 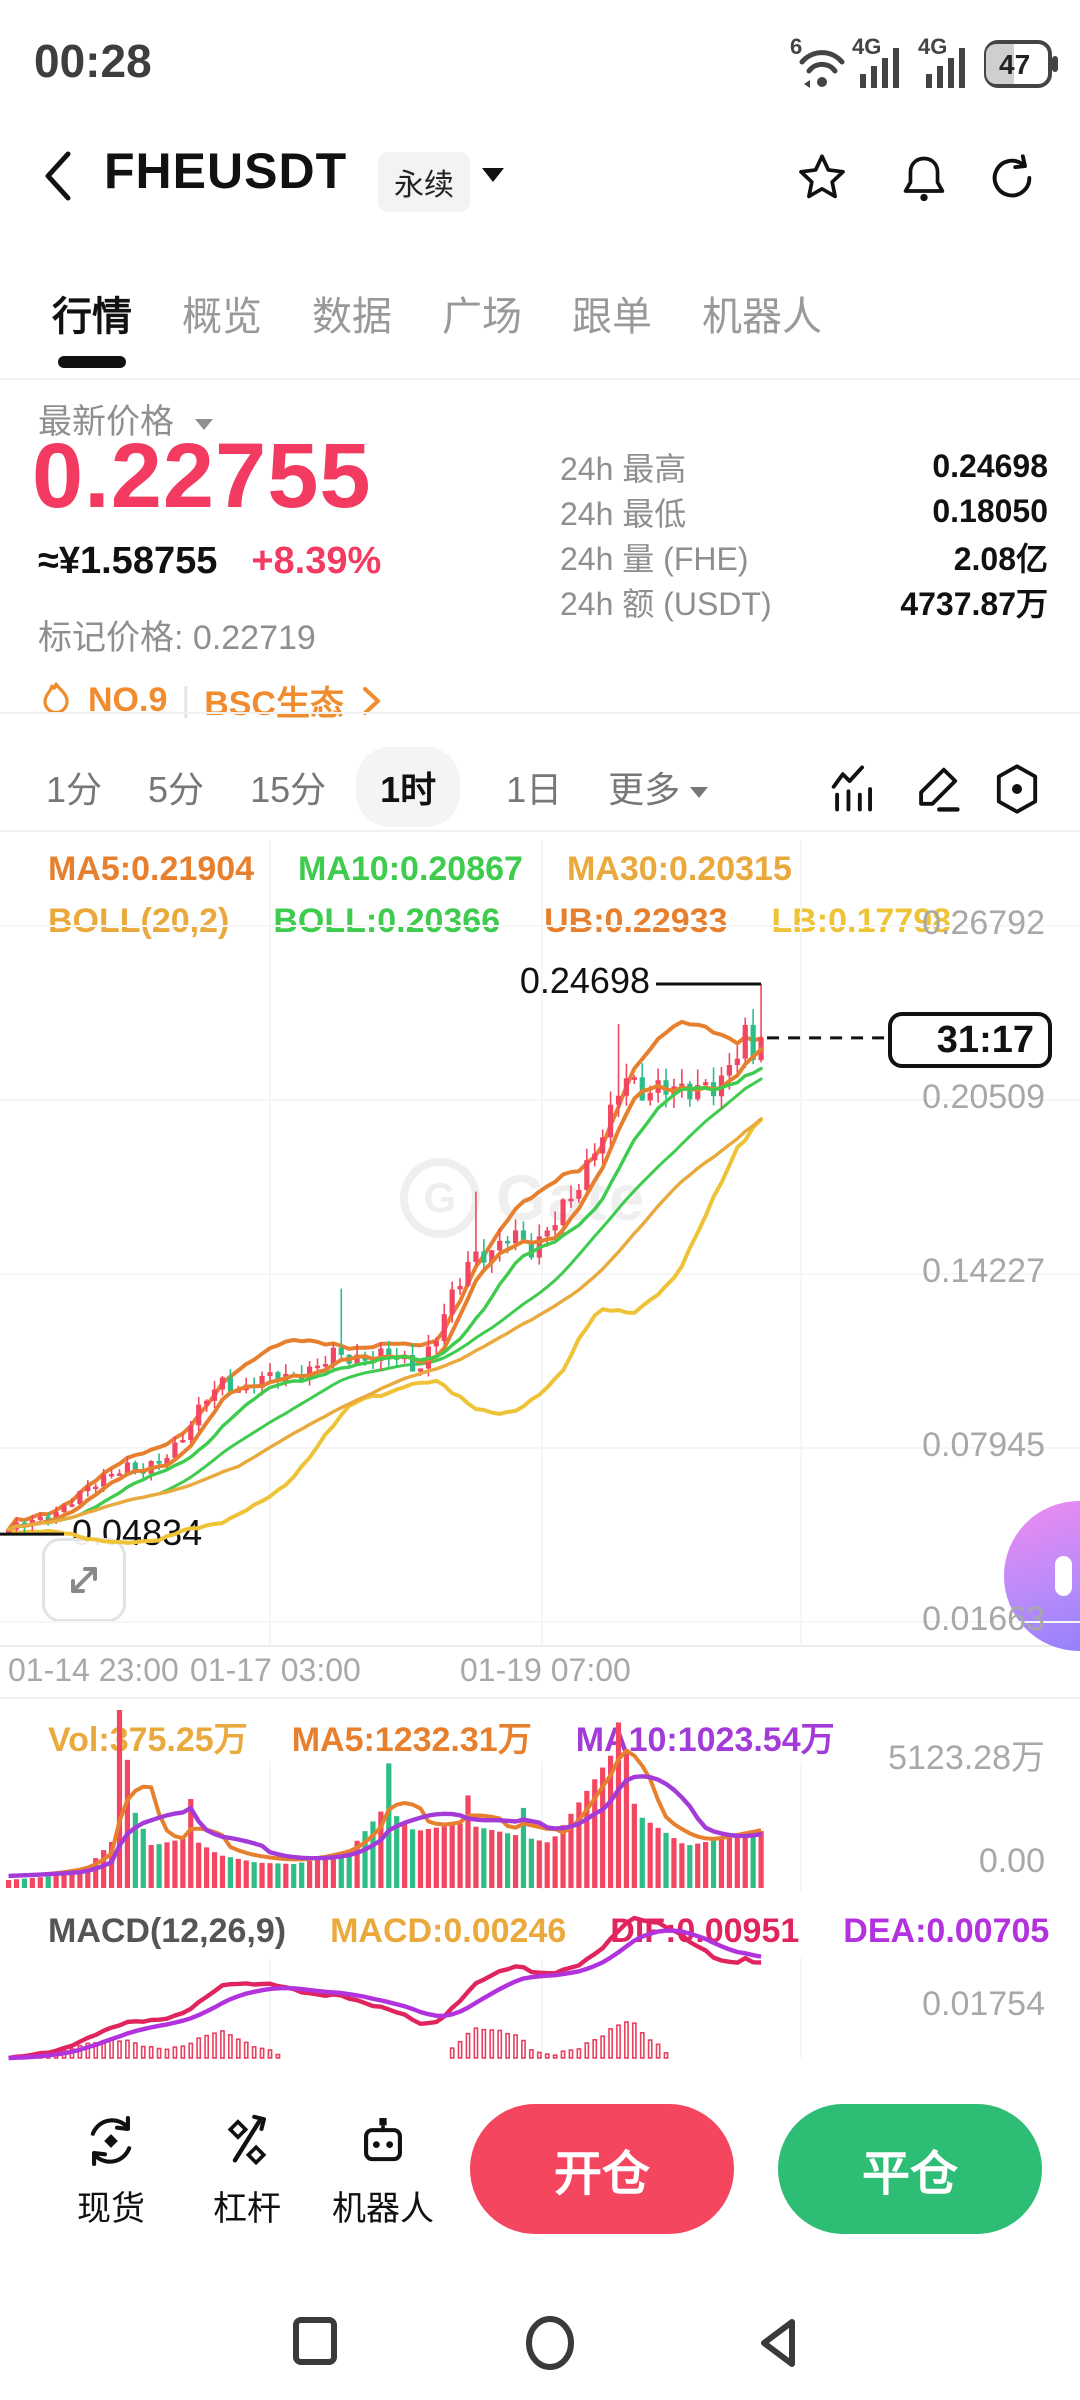 What do you see at coordinates (910, 2169) in the screenshot?
I see `close-position-button: 平仓` at bounding box center [910, 2169].